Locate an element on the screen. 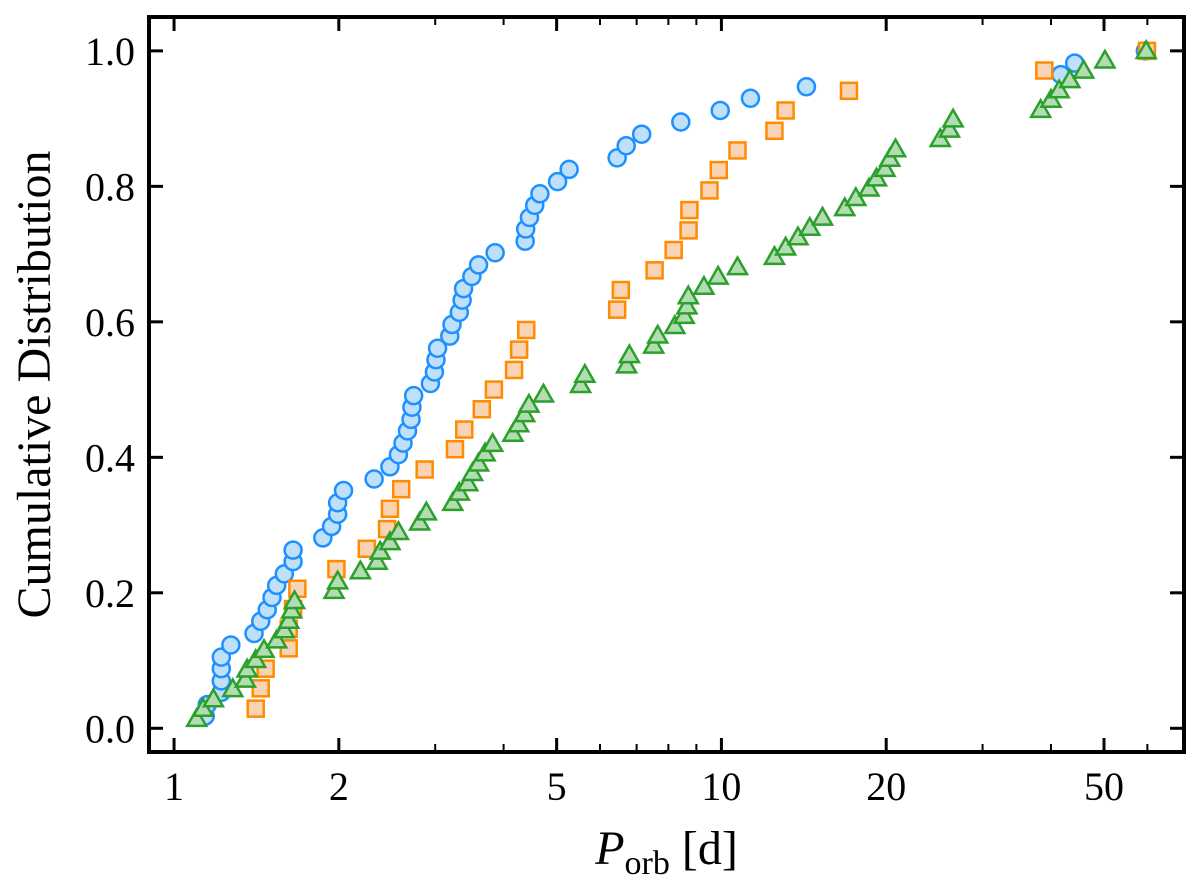 Image resolution: width=1200 pixels, height=880 pixels. x-axis-label-unit: [d] is located at coordinates (704, 848).